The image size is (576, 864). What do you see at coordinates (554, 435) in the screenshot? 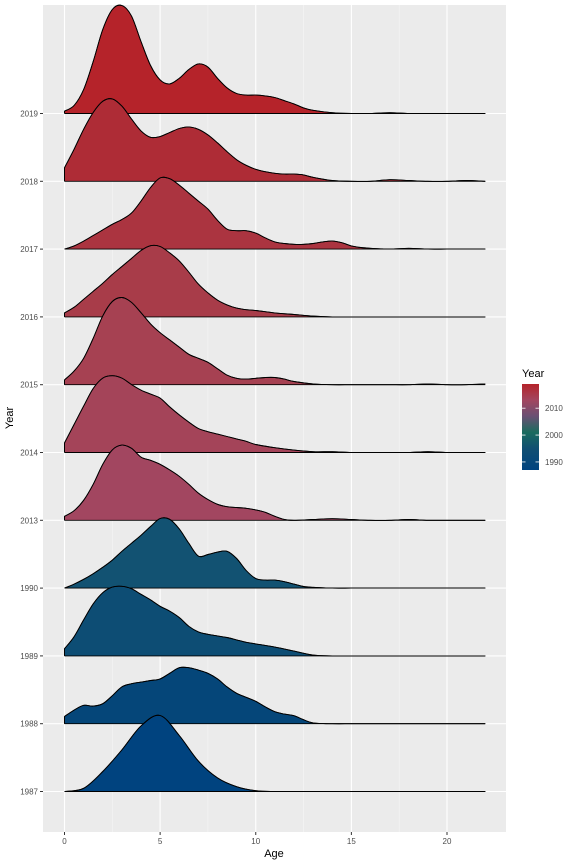
I see `legend-tick-label: 2000` at bounding box center [554, 435].